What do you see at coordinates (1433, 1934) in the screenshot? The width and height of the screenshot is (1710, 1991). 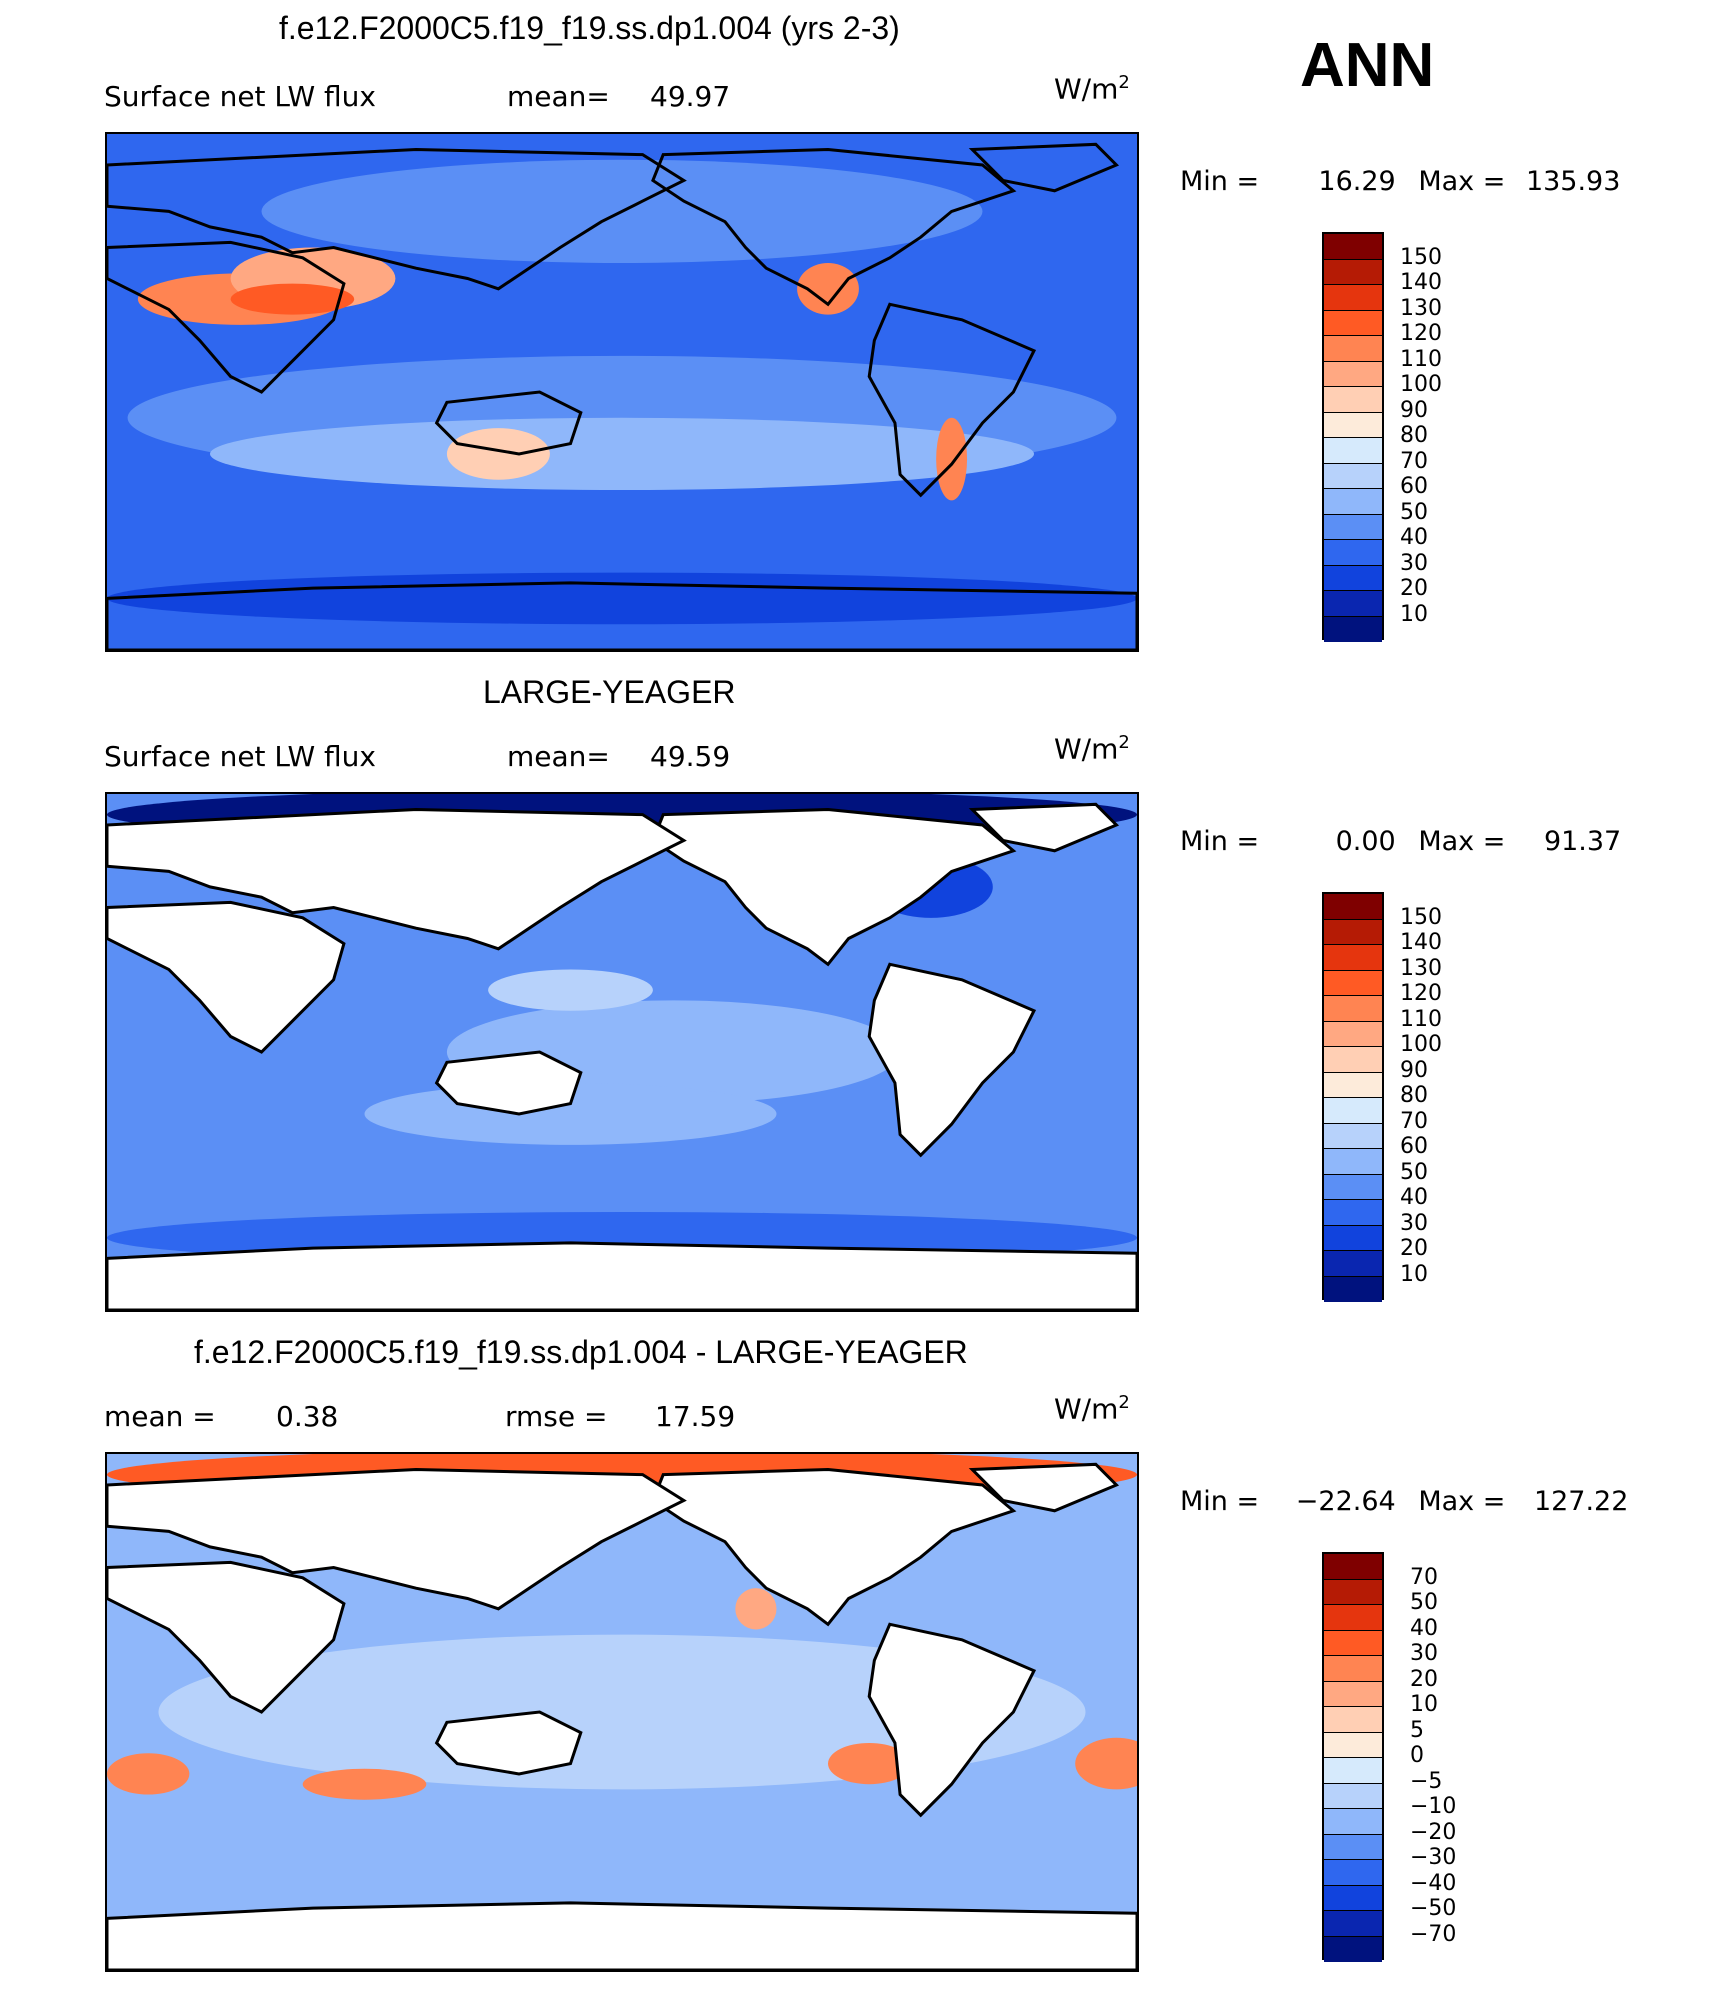 I see `colorbar-tick-label: −70` at bounding box center [1433, 1934].